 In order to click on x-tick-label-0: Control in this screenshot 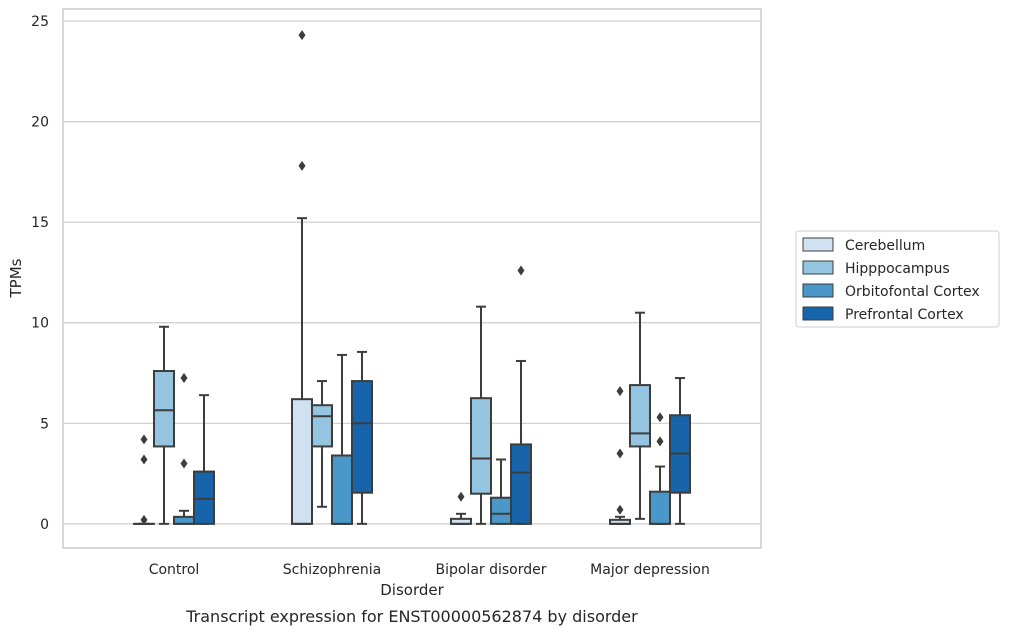, I will do `click(174, 570)`.